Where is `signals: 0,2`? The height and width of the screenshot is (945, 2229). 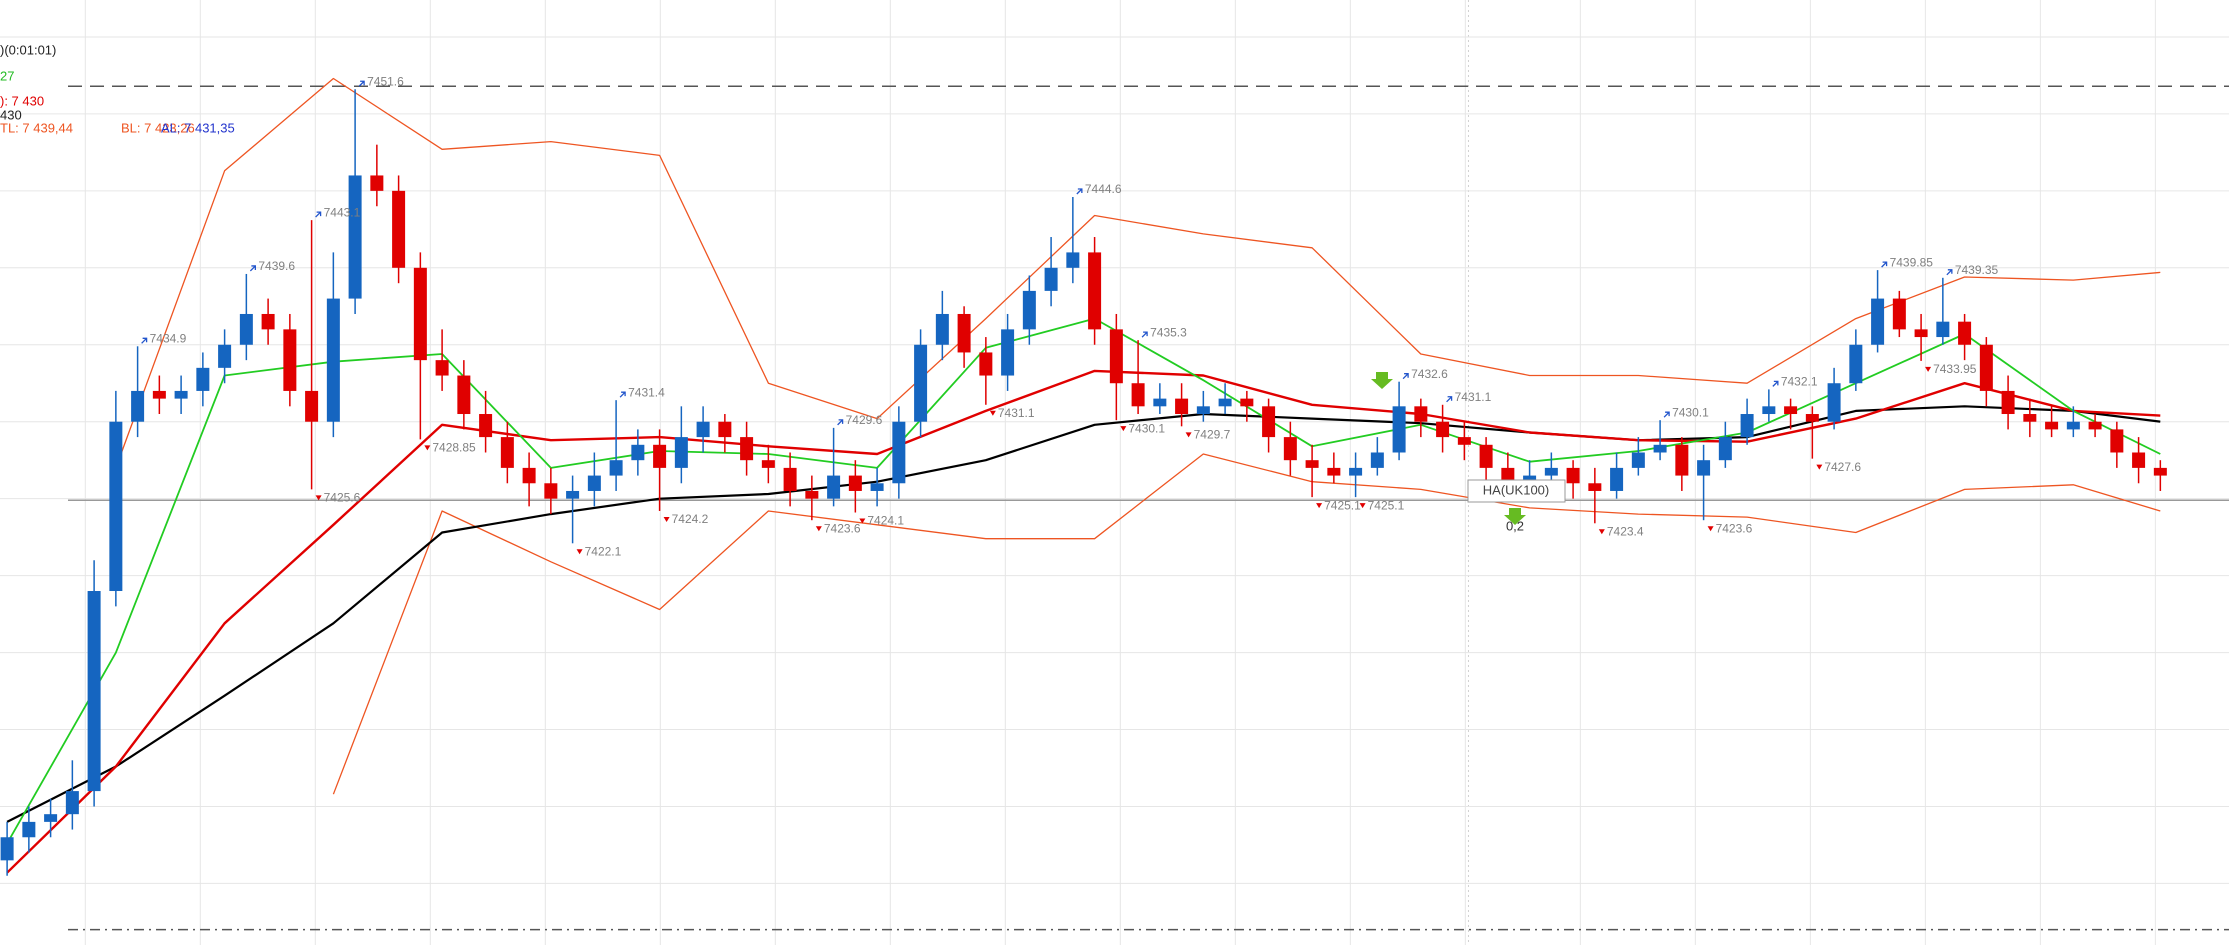
signals: 0,2 is located at coordinates (1448, 452).